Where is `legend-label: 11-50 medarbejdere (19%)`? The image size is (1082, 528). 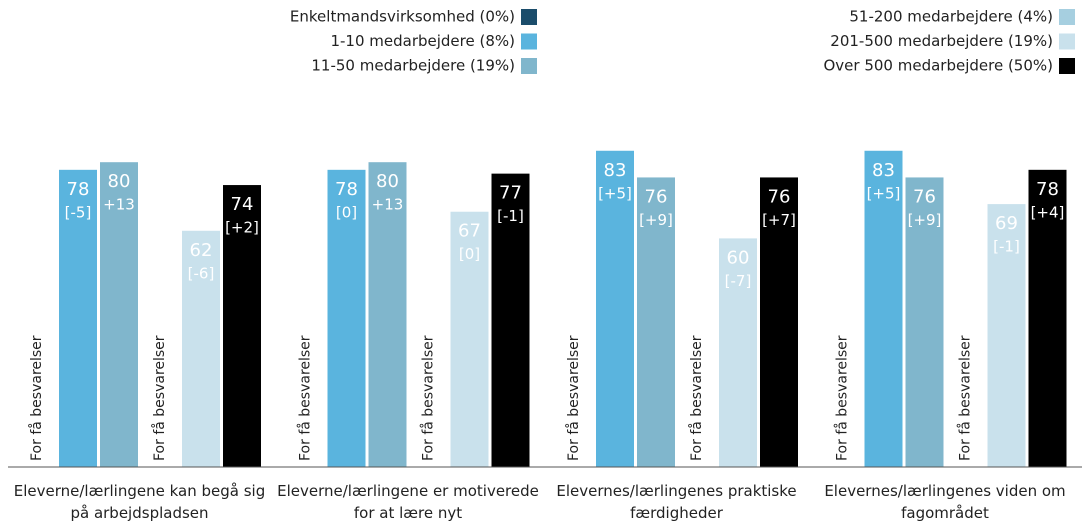
legend-label: 11-50 medarbejdere (19%) is located at coordinates (413, 66).